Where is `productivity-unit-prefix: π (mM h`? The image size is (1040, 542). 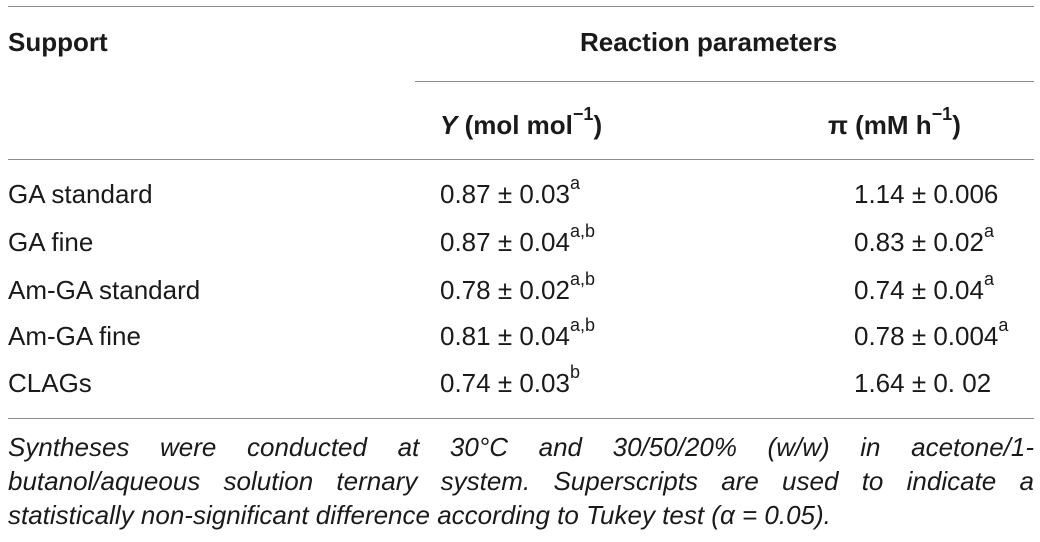
productivity-unit-prefix: π (mM h is located at coordinates (880, 125).